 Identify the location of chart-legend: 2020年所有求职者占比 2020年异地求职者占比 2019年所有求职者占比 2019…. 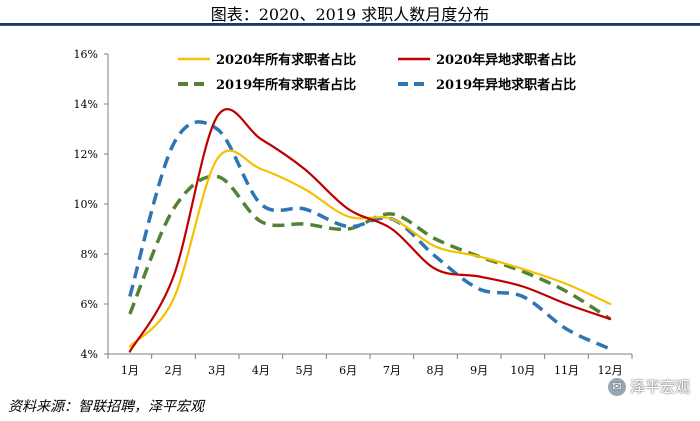
(377, 72).